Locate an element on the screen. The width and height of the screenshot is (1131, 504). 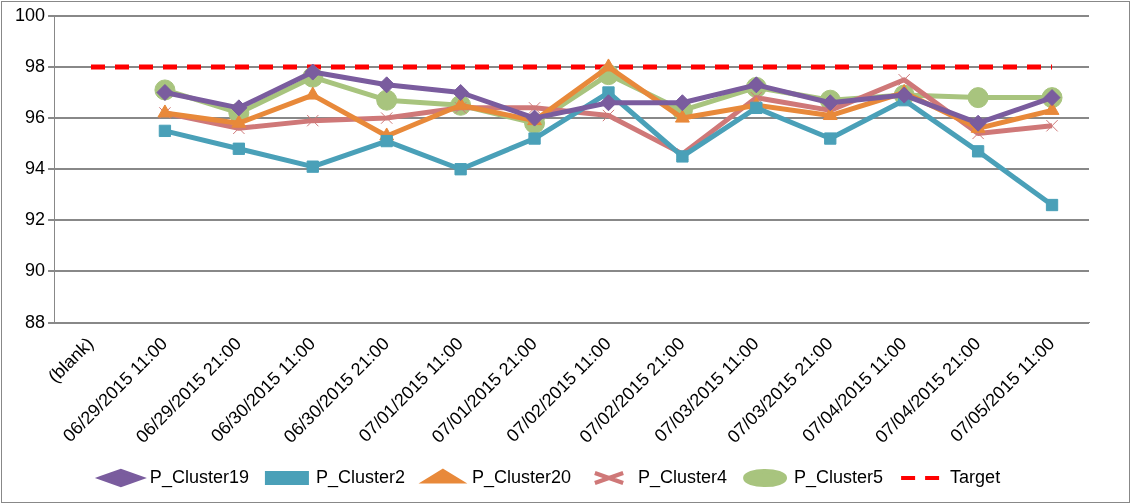
legend-label: P_Cluster5 is located at coordinates (839, 477).